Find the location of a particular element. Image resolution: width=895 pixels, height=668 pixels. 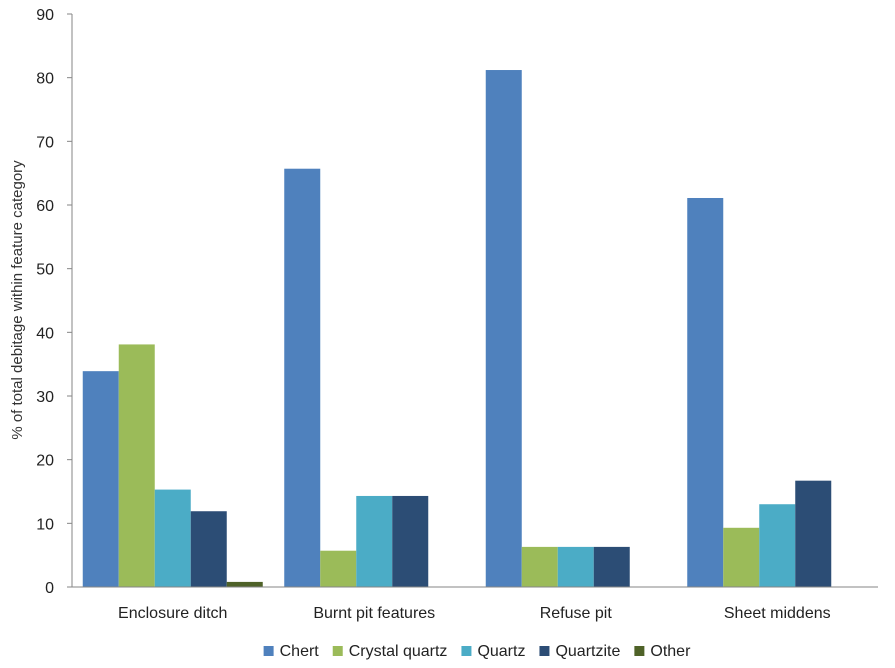

y-tick-label: 10 is located at coordinates (45, 524).